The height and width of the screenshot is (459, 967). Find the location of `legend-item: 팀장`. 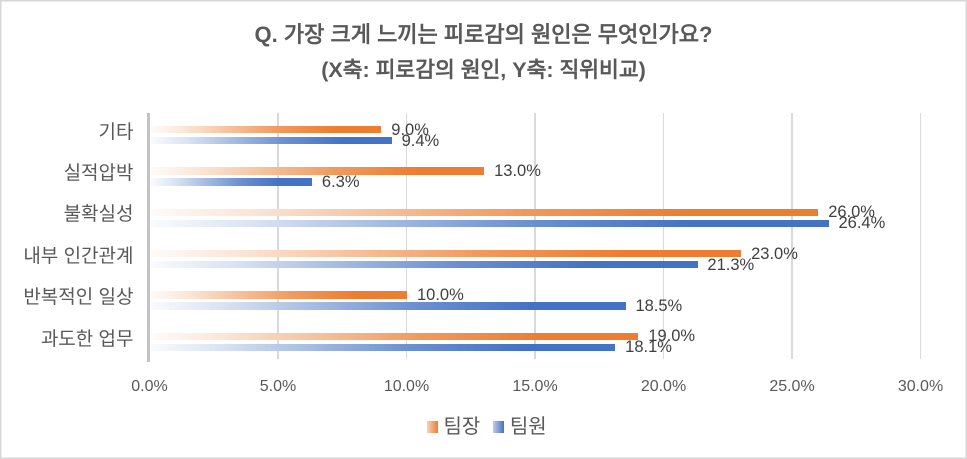

legend-item: 팀장 is located at coordinates (453, 427).